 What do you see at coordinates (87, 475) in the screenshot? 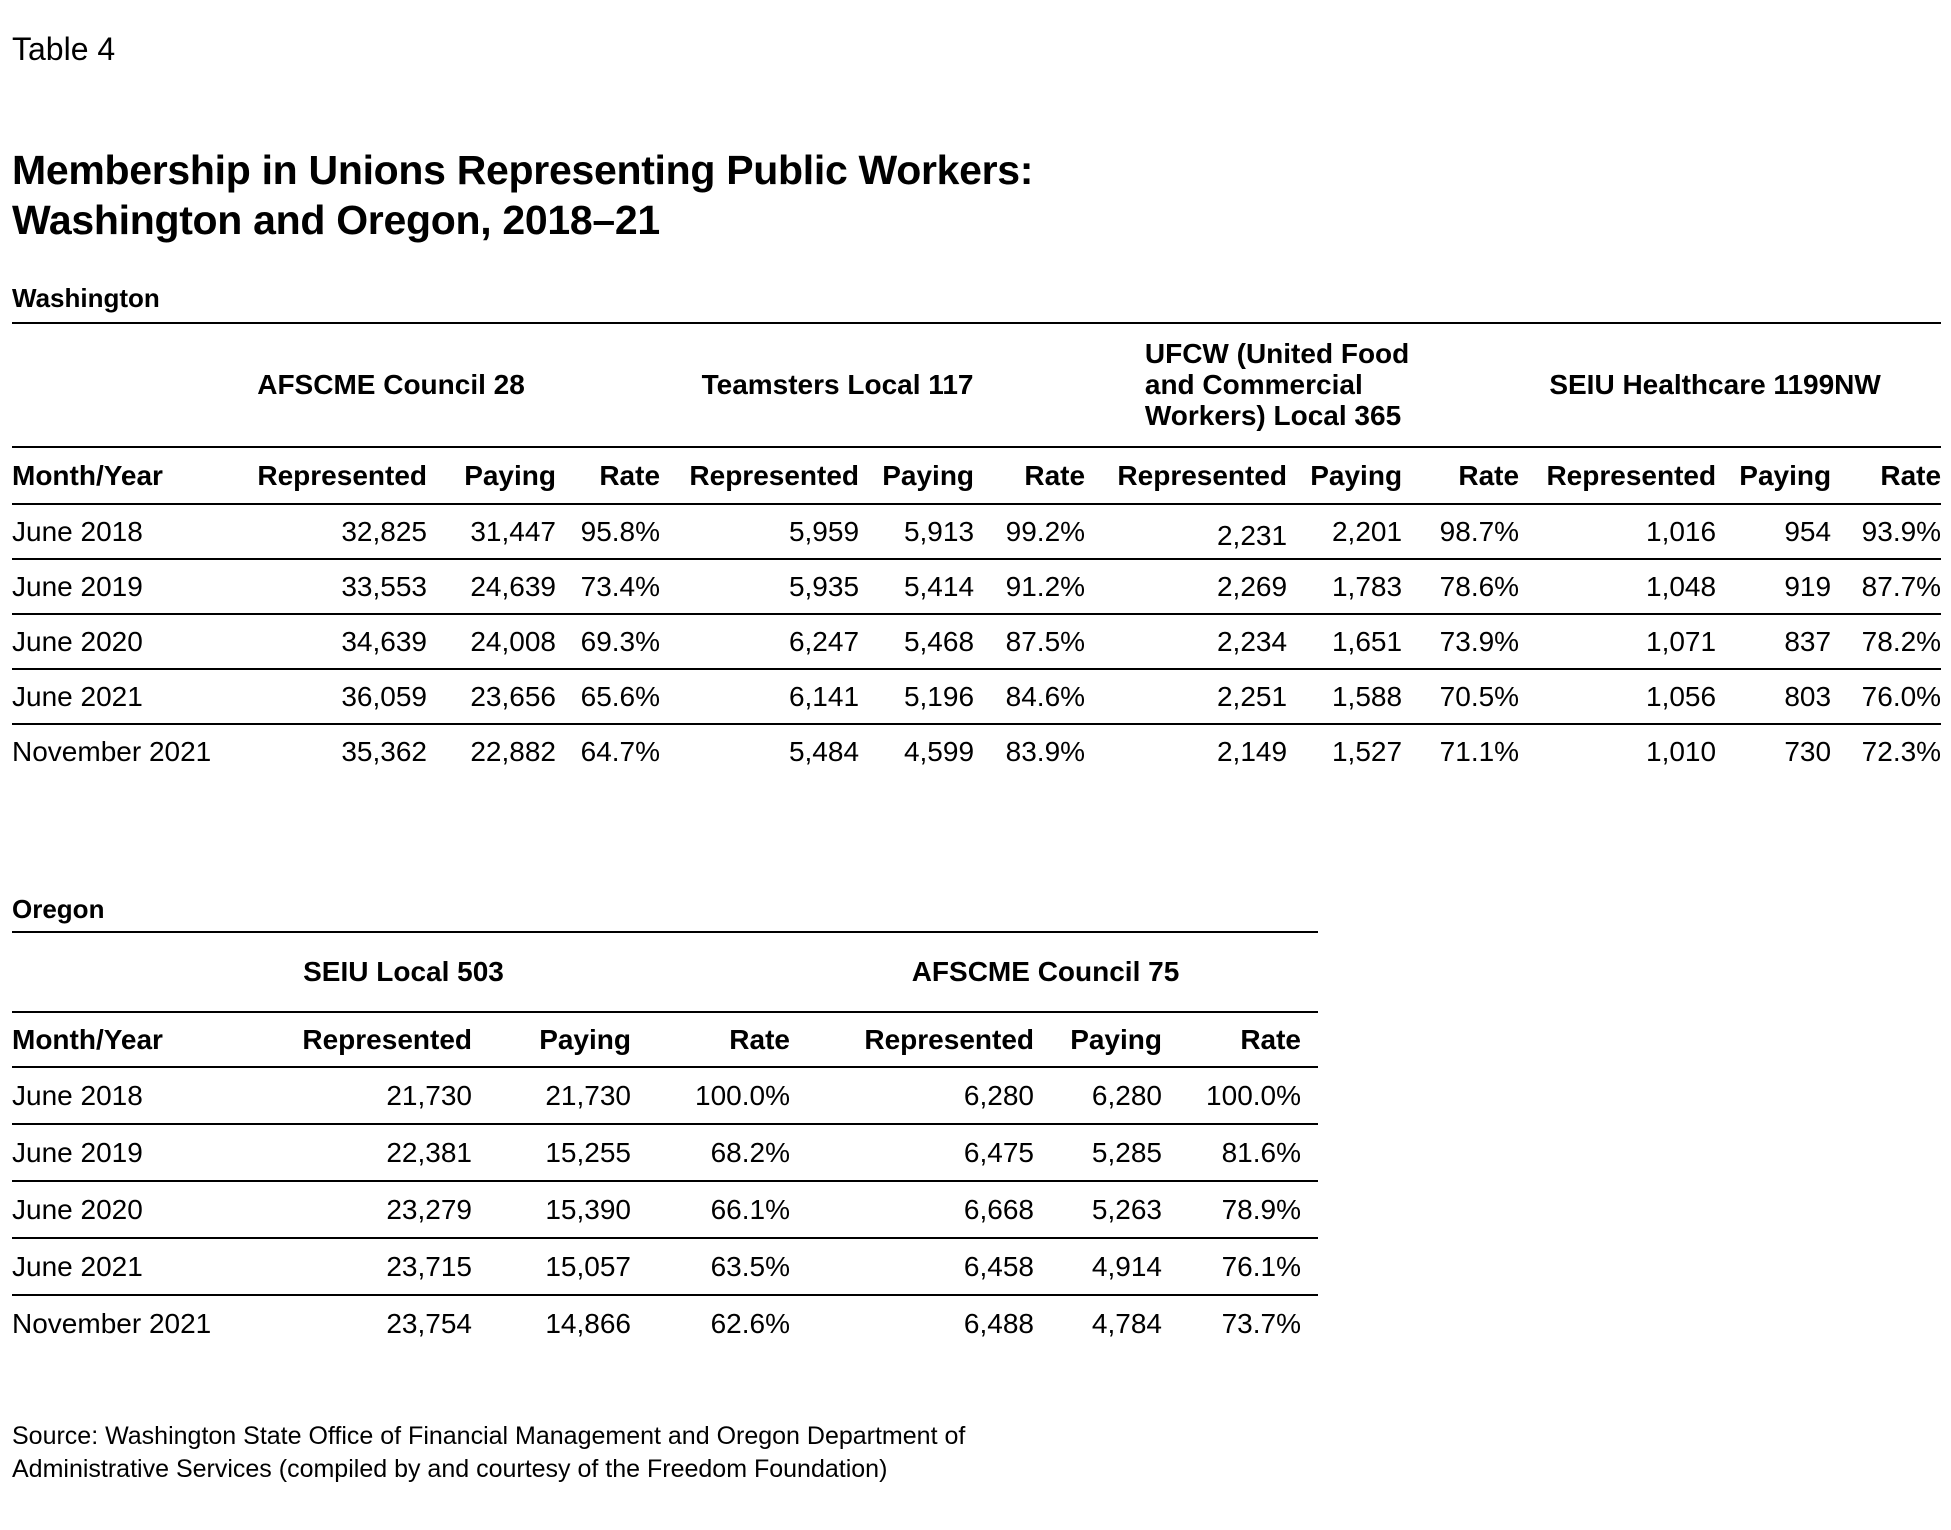
I see `column-header-month-year: Month/Year` at bounding box center [87, 475].